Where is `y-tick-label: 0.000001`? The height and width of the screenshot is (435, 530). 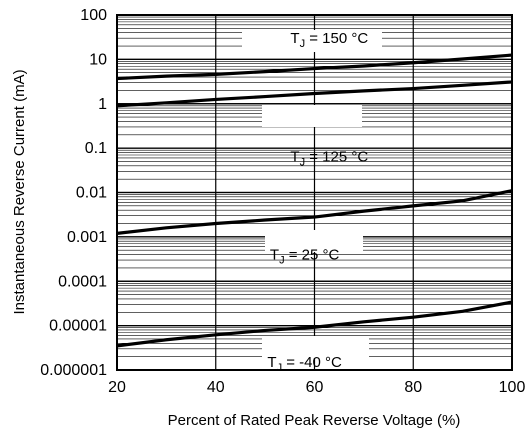 y-tick-label: 0.000001 is located at coordinates (73, 370).